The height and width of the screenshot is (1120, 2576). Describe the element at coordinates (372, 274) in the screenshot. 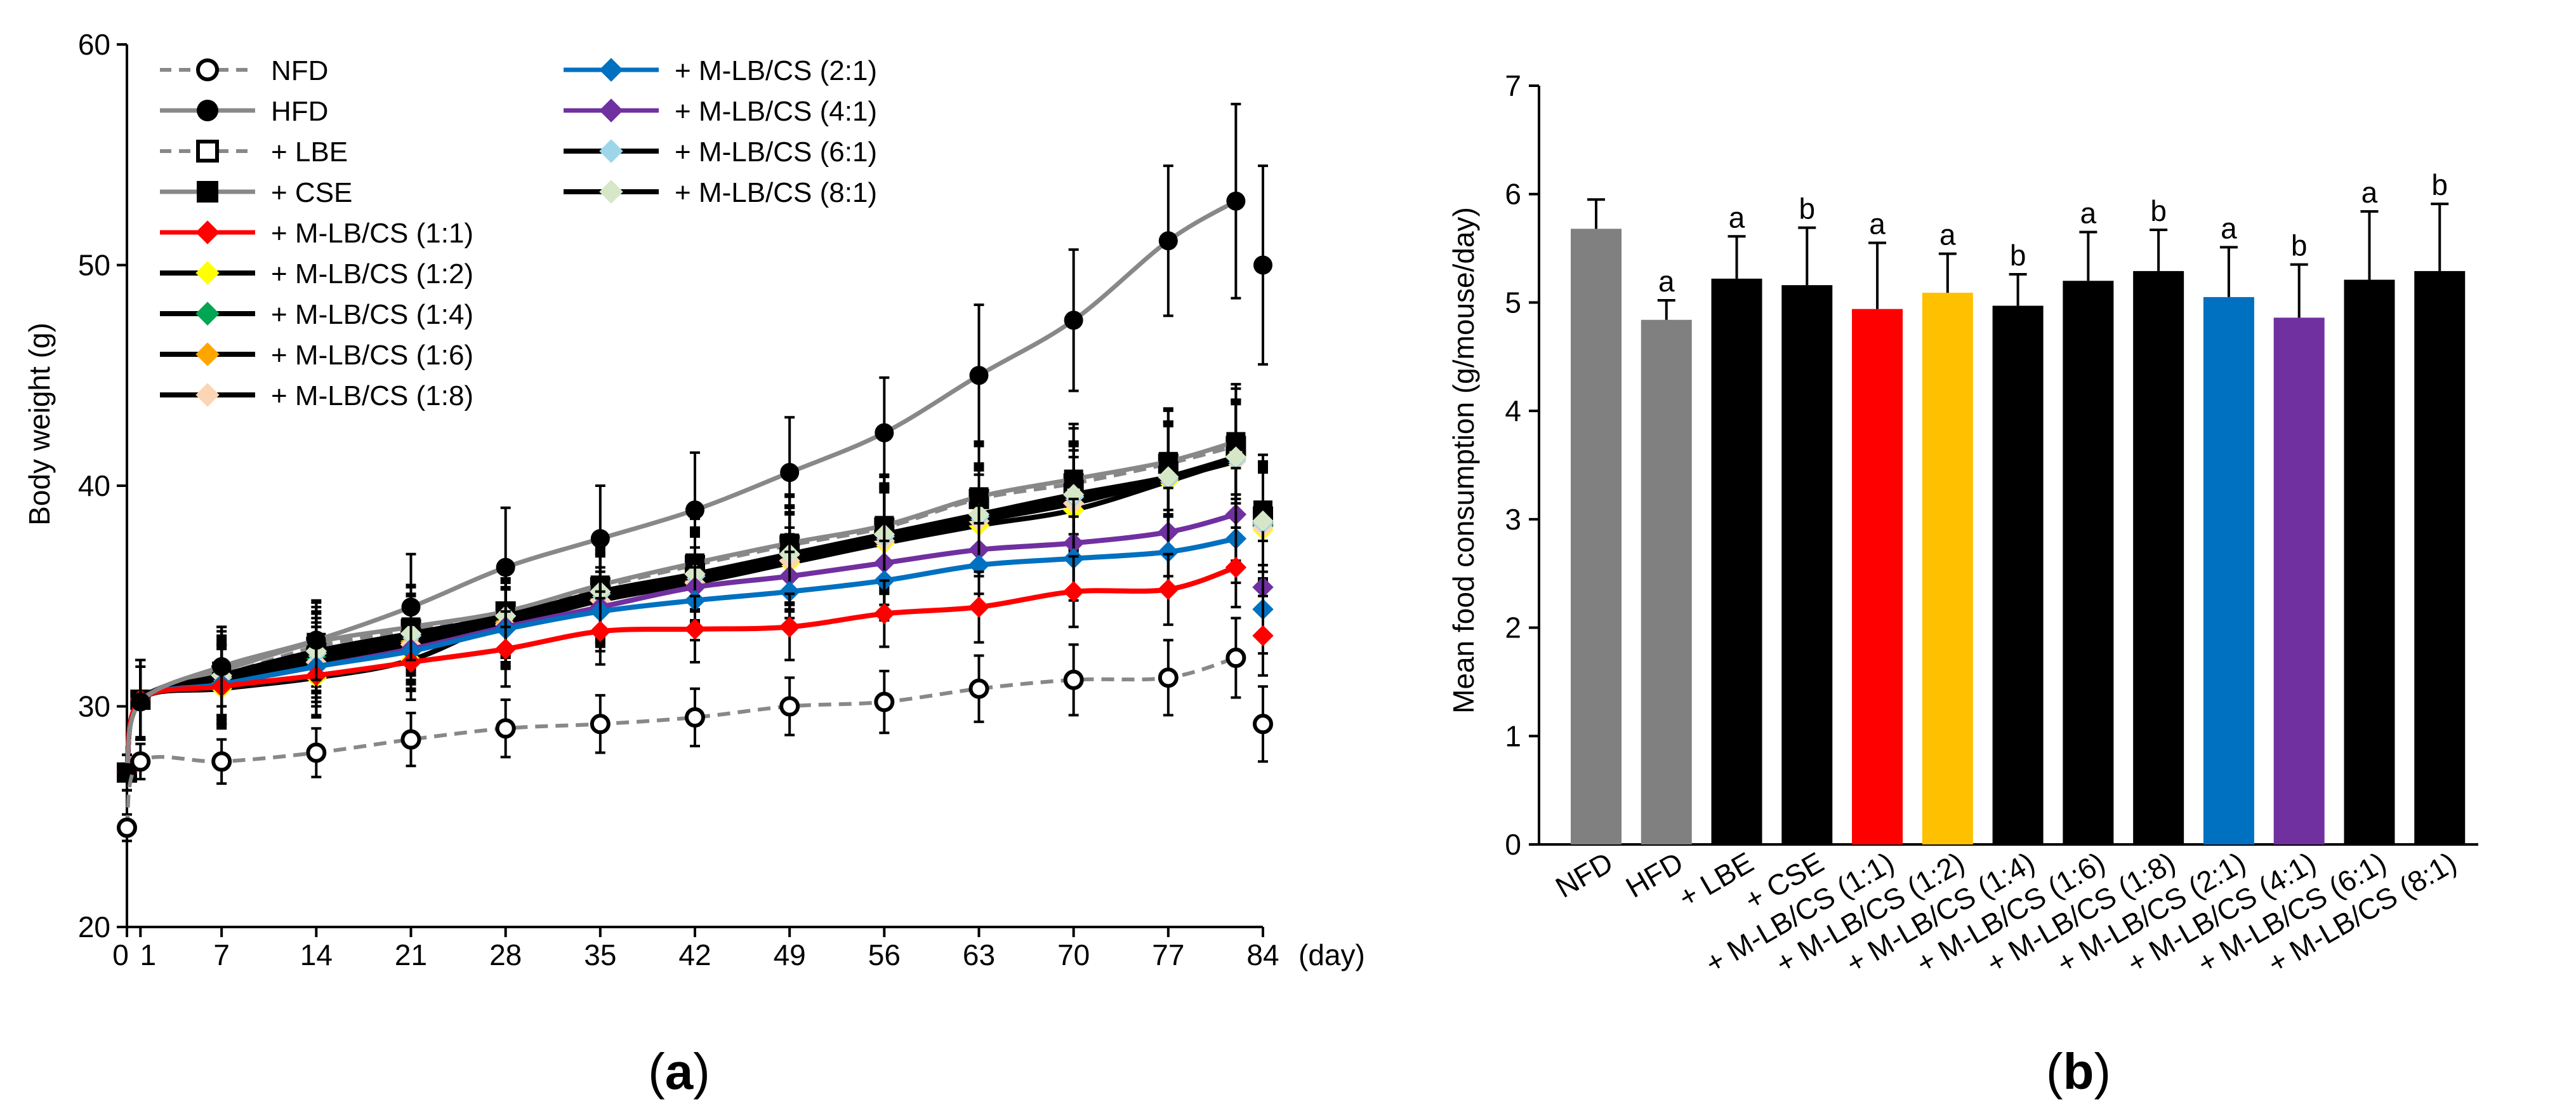

I see `a-legend-label: + M-LB/CS (1:2)` at that location.